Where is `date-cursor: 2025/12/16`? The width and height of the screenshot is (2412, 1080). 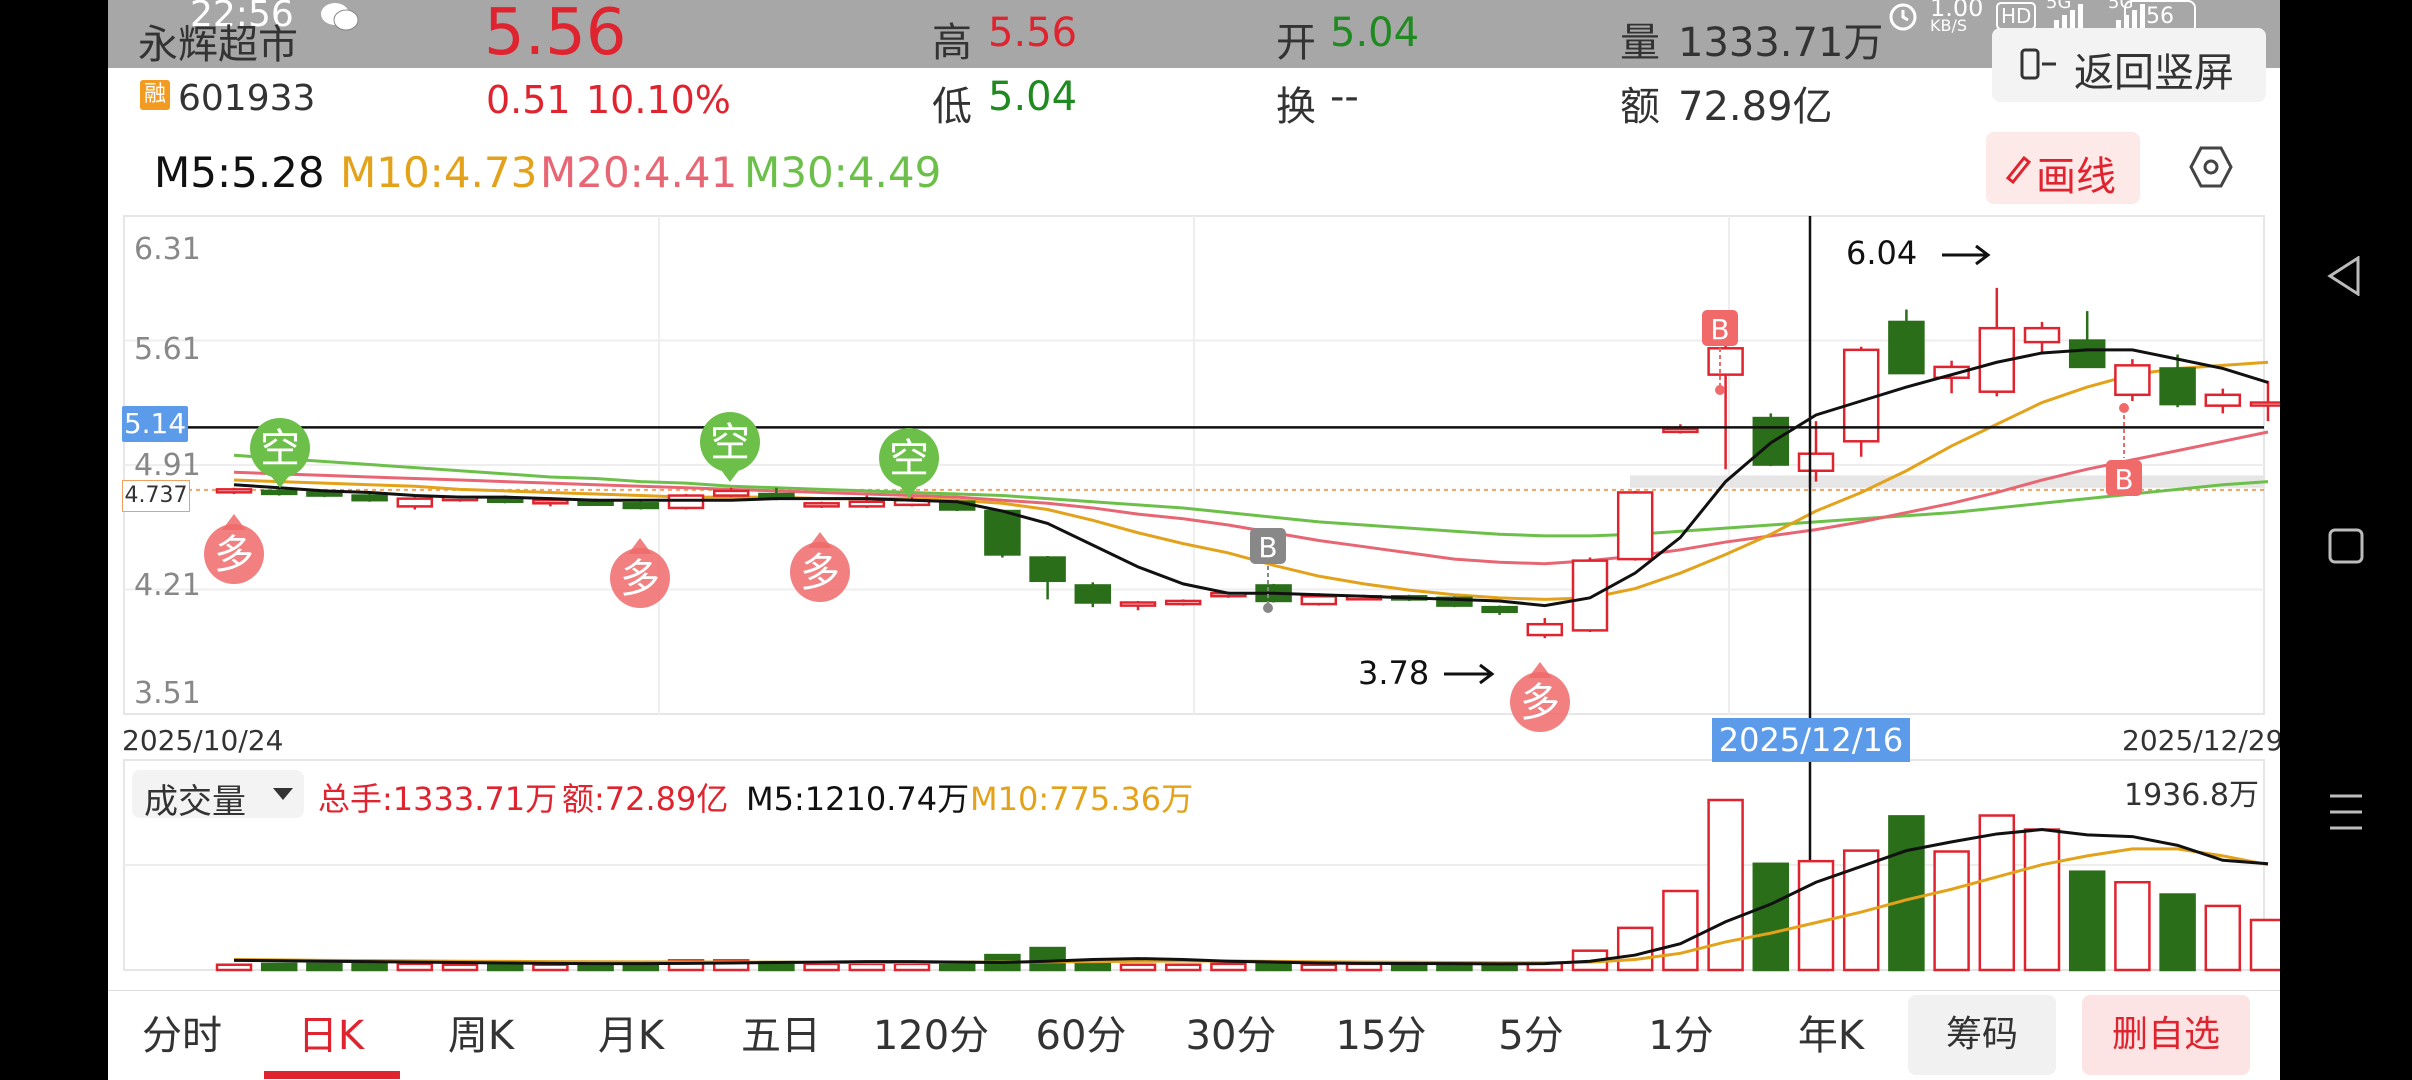 date-cursor: 2025/12/16 is located at coordinates (1811, 740).